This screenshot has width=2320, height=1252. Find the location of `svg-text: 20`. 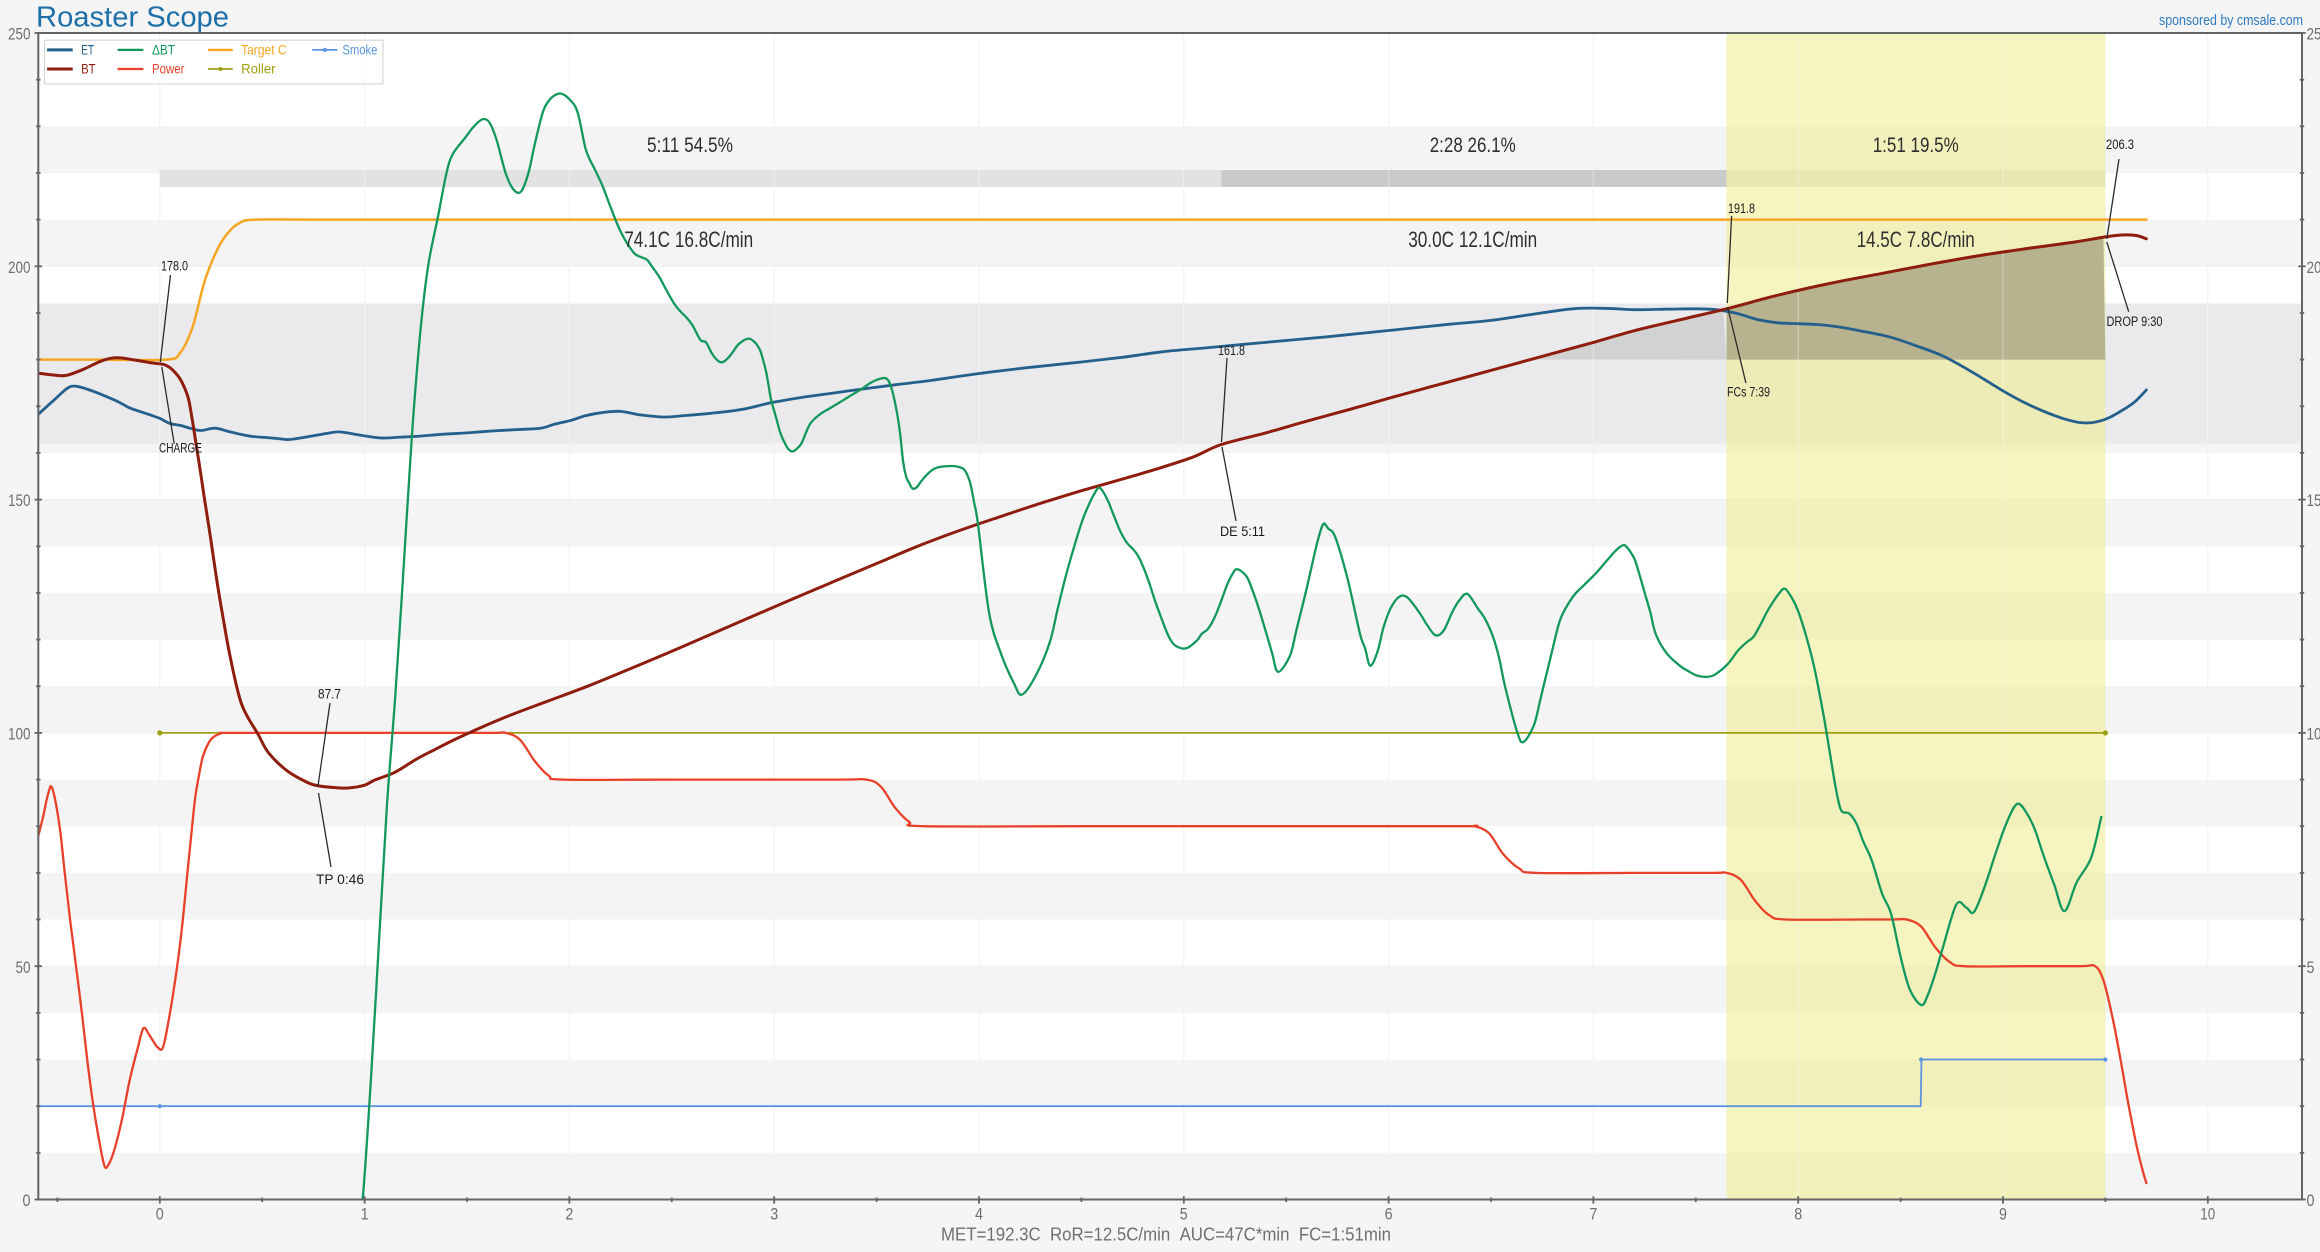

svg-text: 20 is located at coordinates (2313, 267).